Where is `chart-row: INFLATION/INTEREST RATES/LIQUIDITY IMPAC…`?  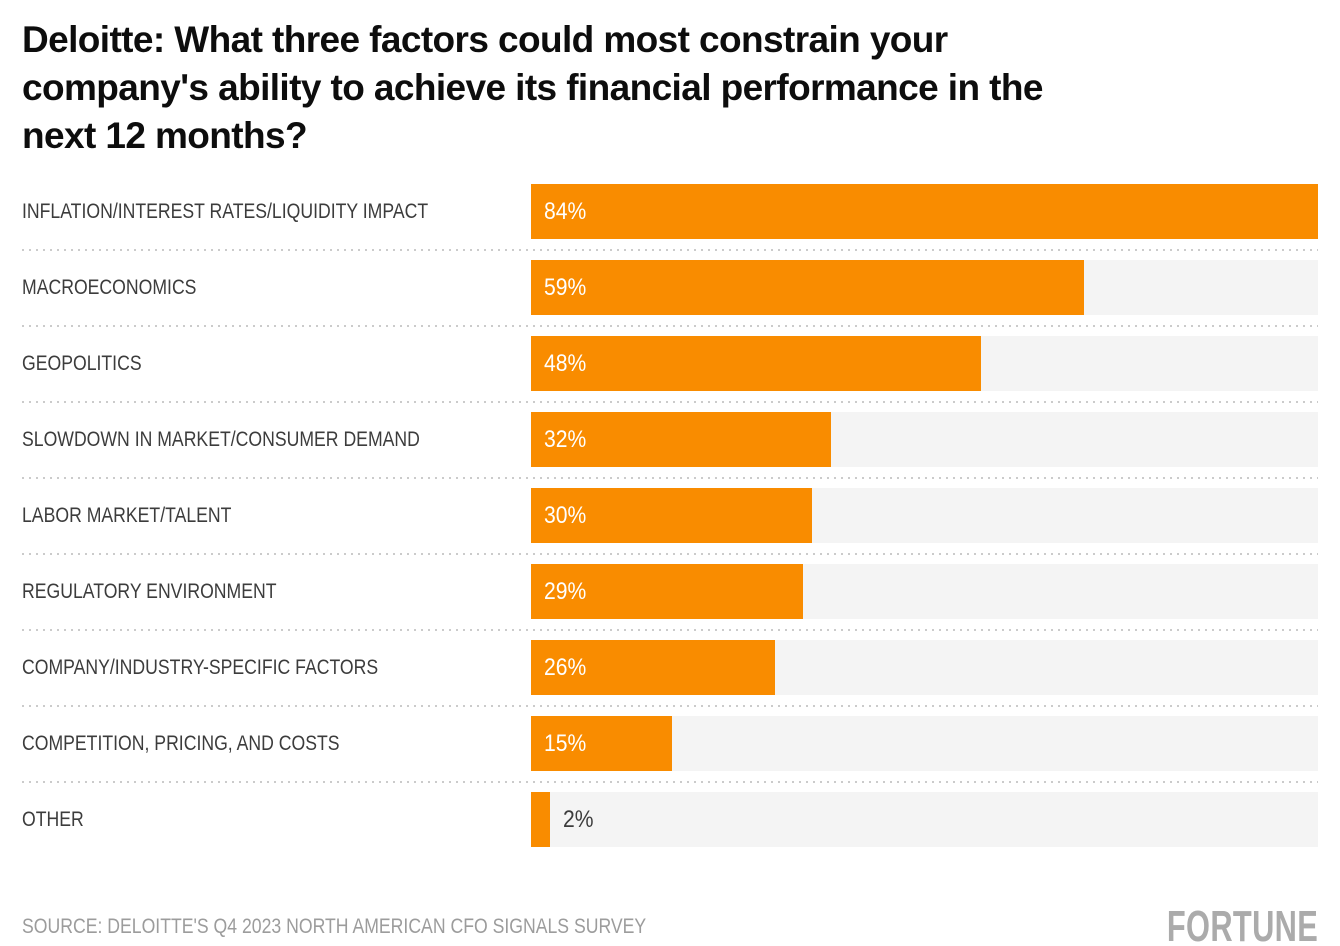
chart-row: INFLATION/INTEREST RATES/LIQUIDITY IMPAC… is located at coordinates (670, 222).